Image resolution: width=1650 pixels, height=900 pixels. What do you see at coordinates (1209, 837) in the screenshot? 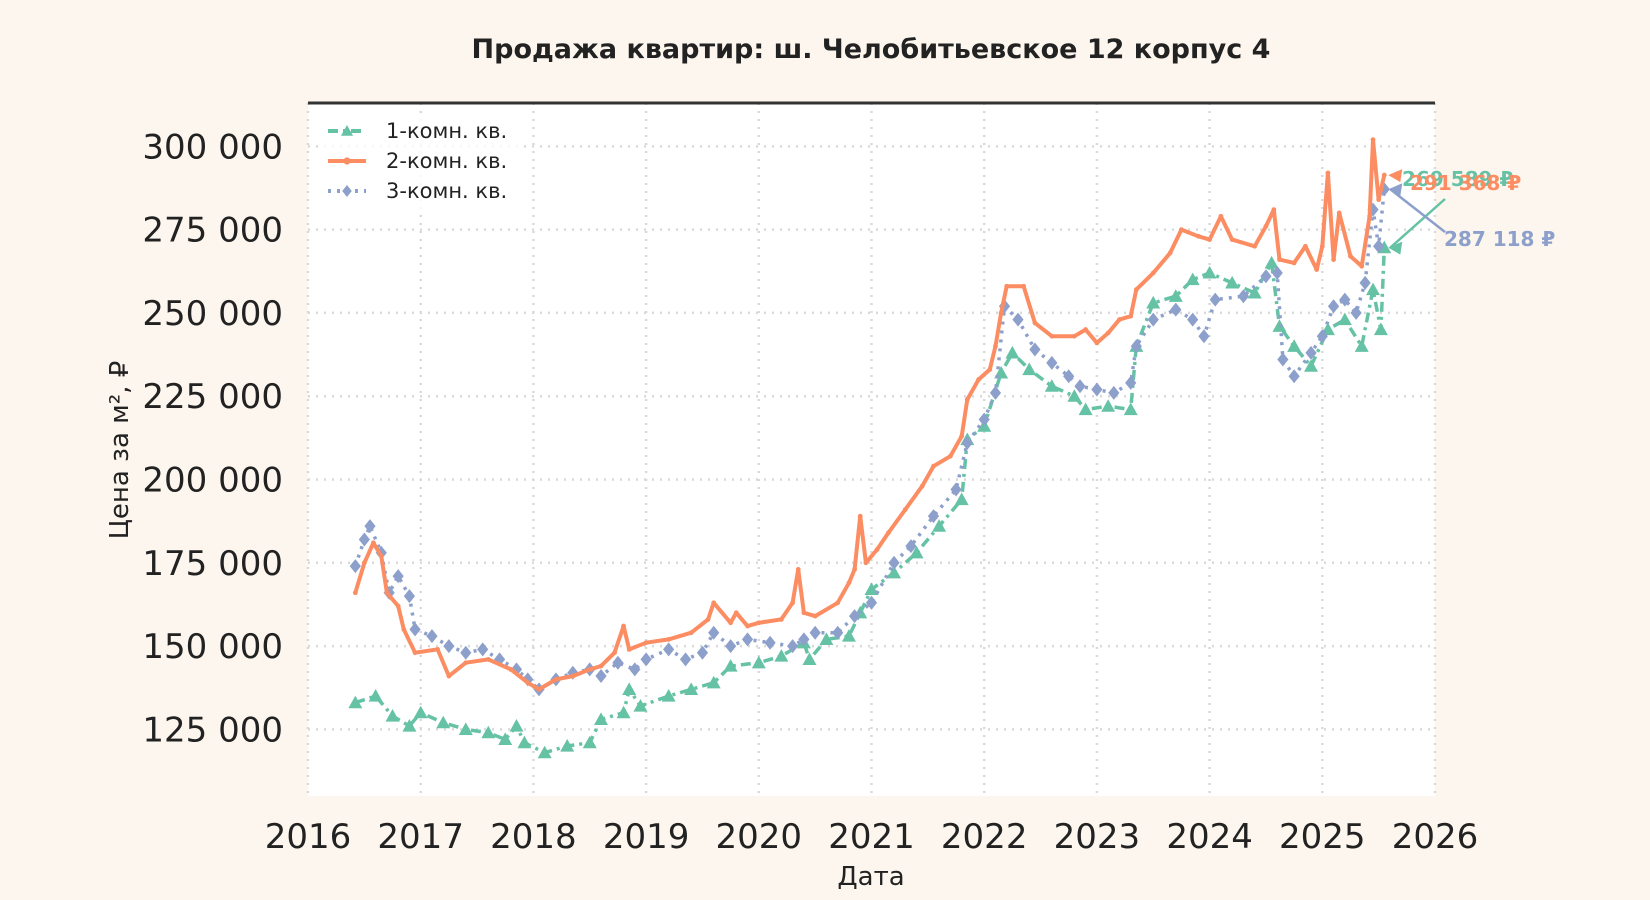
I see `x-tick-label: 2024` at bounding box center [1209, 837].